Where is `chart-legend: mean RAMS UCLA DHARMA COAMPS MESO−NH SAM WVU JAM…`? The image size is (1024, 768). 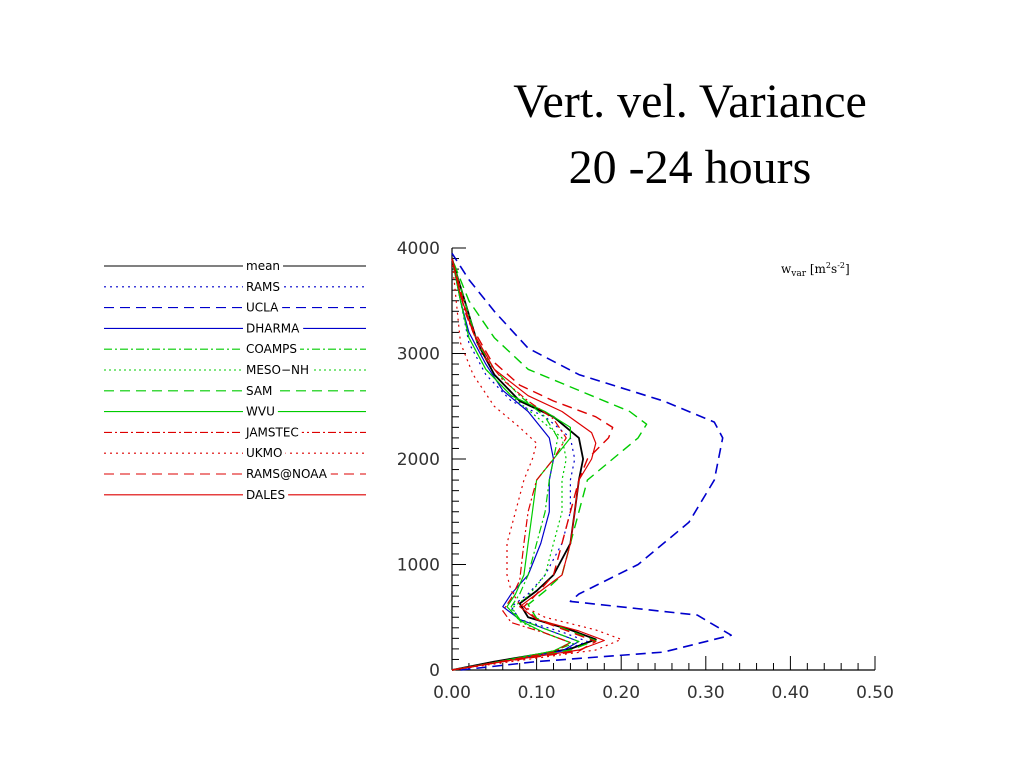 chart-legend: mean RAMS UCLA DHARMA COAMPS MESO−NH SAM WVU JAM… is located at coordinates (235, 380).